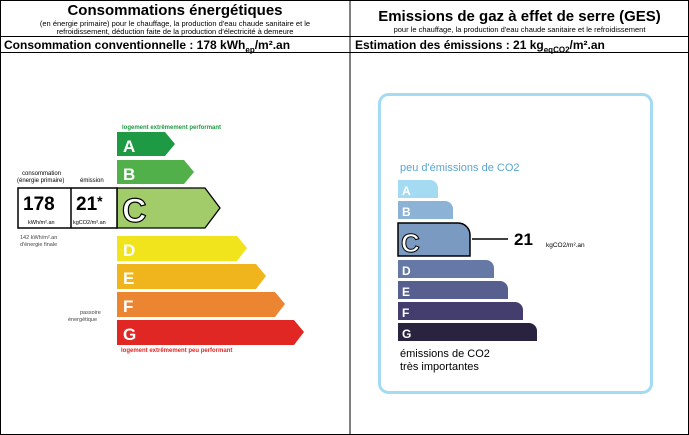 The height and width of the screenshot is (435, 689). I want to click on emission-unit: kgCO2/m².an, so click(89, 223).